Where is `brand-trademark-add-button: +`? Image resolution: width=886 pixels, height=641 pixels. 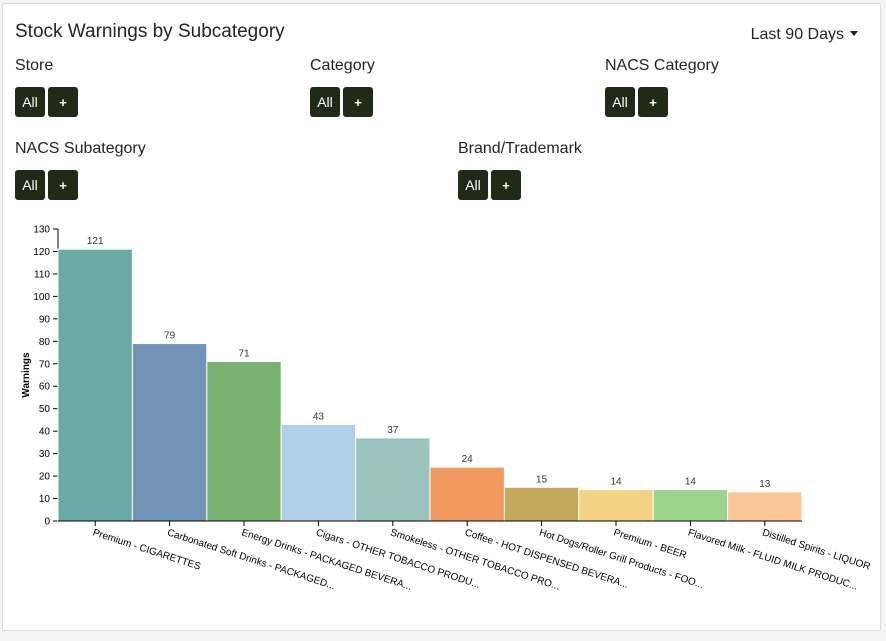 brand-trademark-add-button: + is located at coordinates (506, 185).